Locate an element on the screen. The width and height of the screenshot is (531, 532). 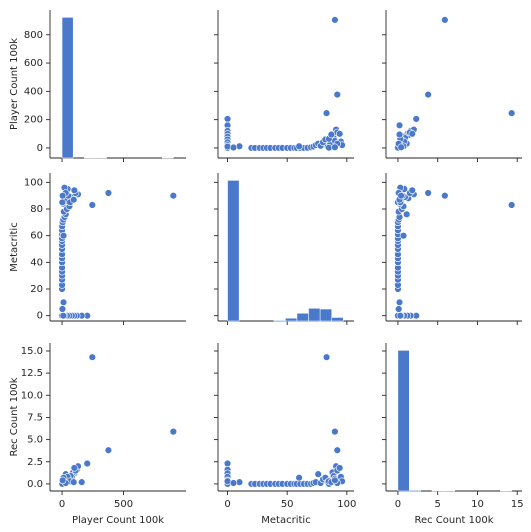
y-axis-label: Metacritic is located at coordinates (14, 246).